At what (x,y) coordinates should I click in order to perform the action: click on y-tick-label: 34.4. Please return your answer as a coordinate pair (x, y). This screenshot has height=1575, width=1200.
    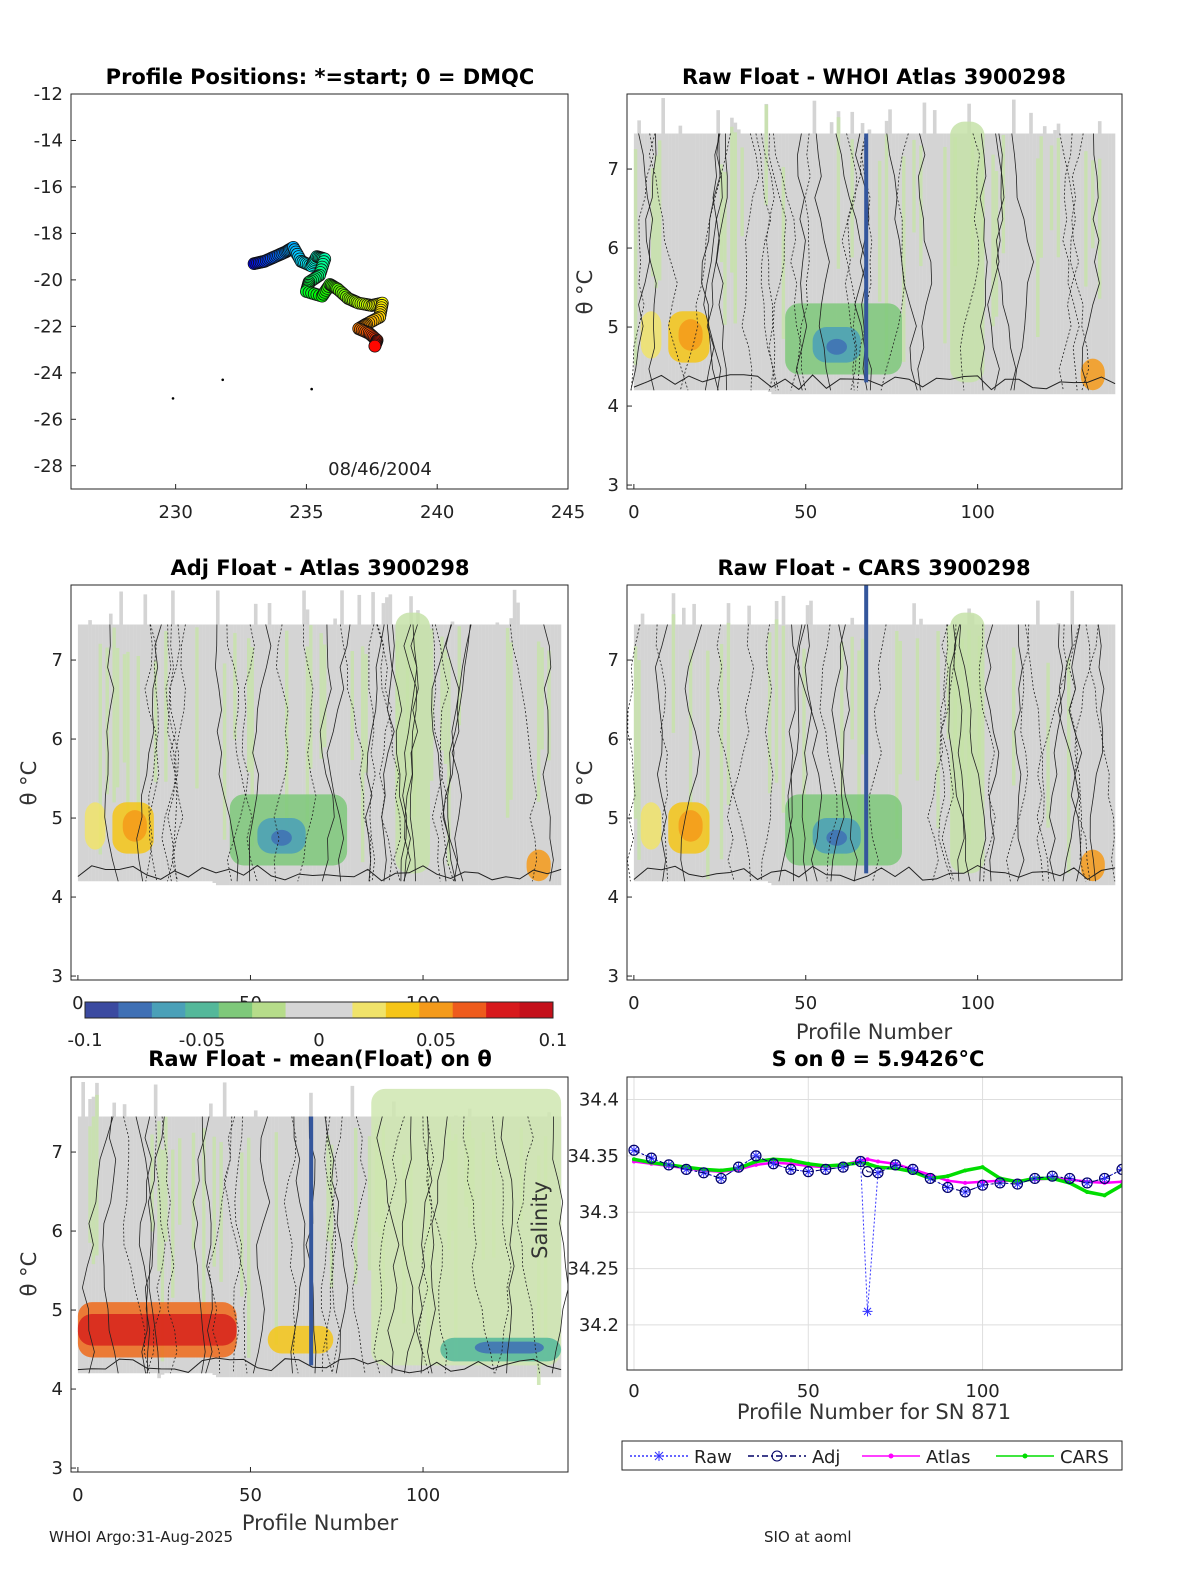
    Looking at the image, I should click on (599, 1100).